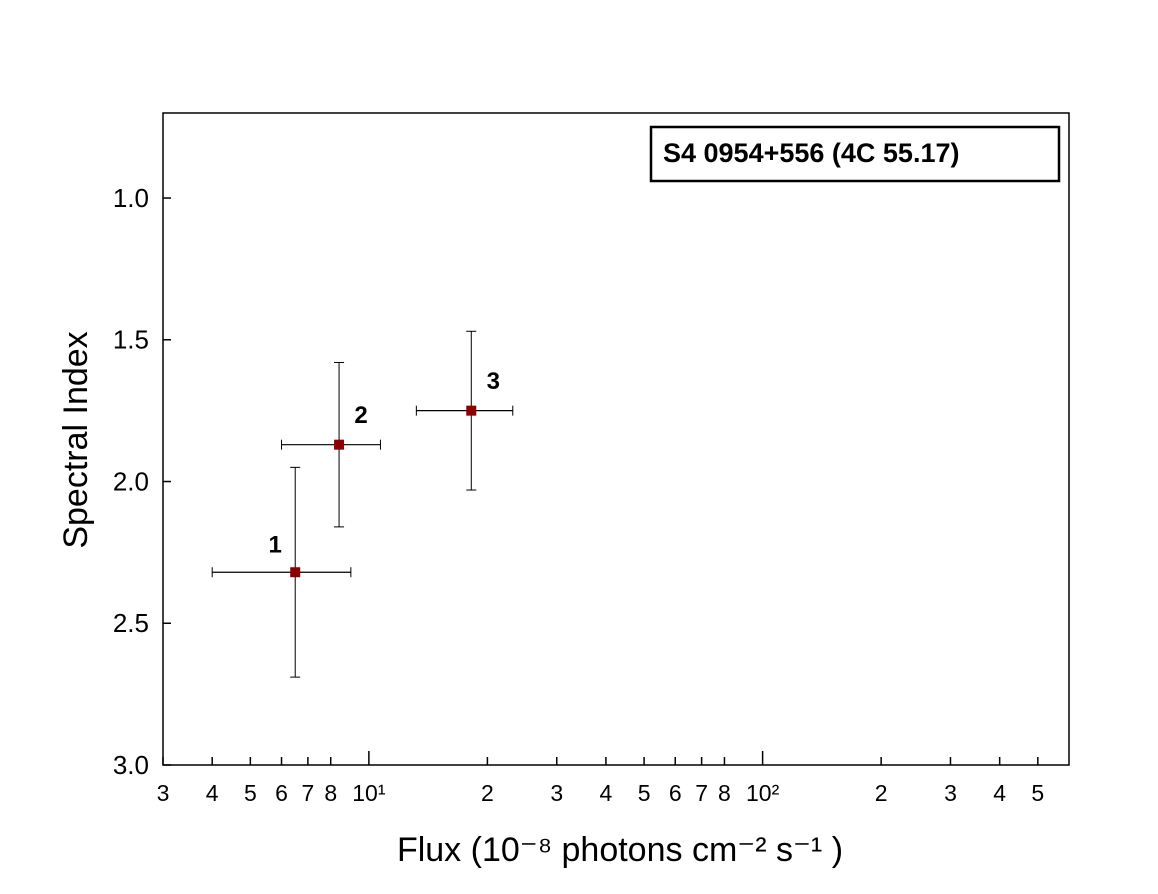 This screenshot has height=894, width=1158. Describe the element at coordinates (620, 850) in the screenshot. I see `x-axis-label: Flux (10⁻⁸ photons cm⁻² s⁻¹ )` at that location.